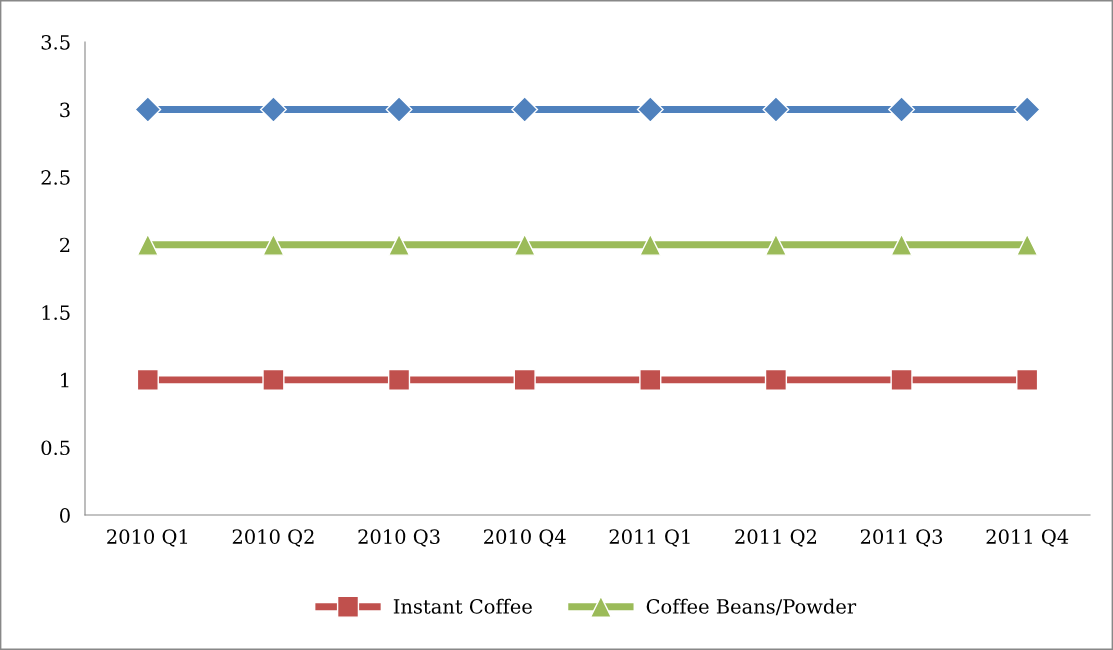  What do you see at coordinates (776, 538) in the screenshot?
I see `x-tick-label: 2011 Q2` at bounding box center [776, 538].